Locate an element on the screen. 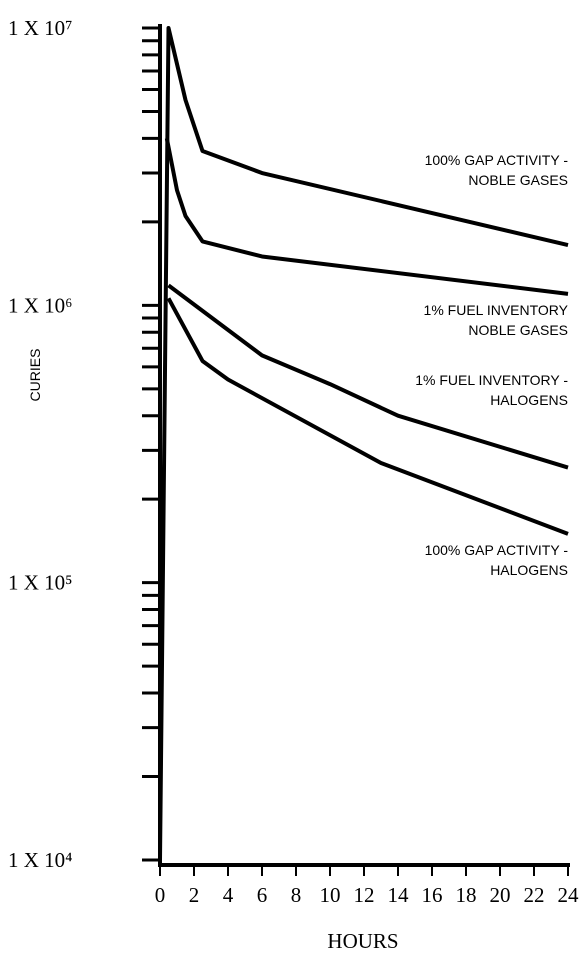  x-tick-label: 2 is located at coordinates (194, 895).